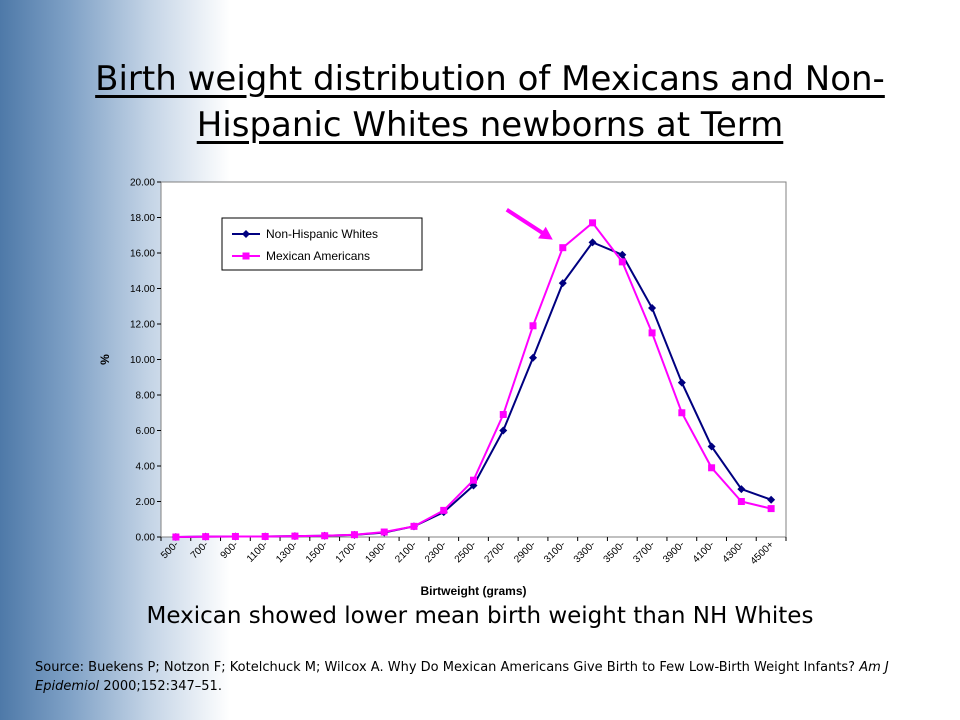 Image resolution: width=960 pixels, height=720 pixels. I want to click on annotation-arrow-shaft, so click(526, 222).